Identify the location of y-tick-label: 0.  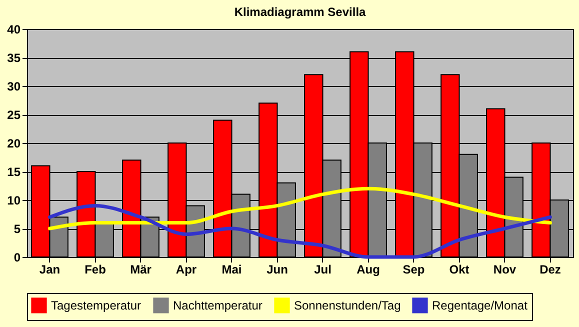
(17, 257).